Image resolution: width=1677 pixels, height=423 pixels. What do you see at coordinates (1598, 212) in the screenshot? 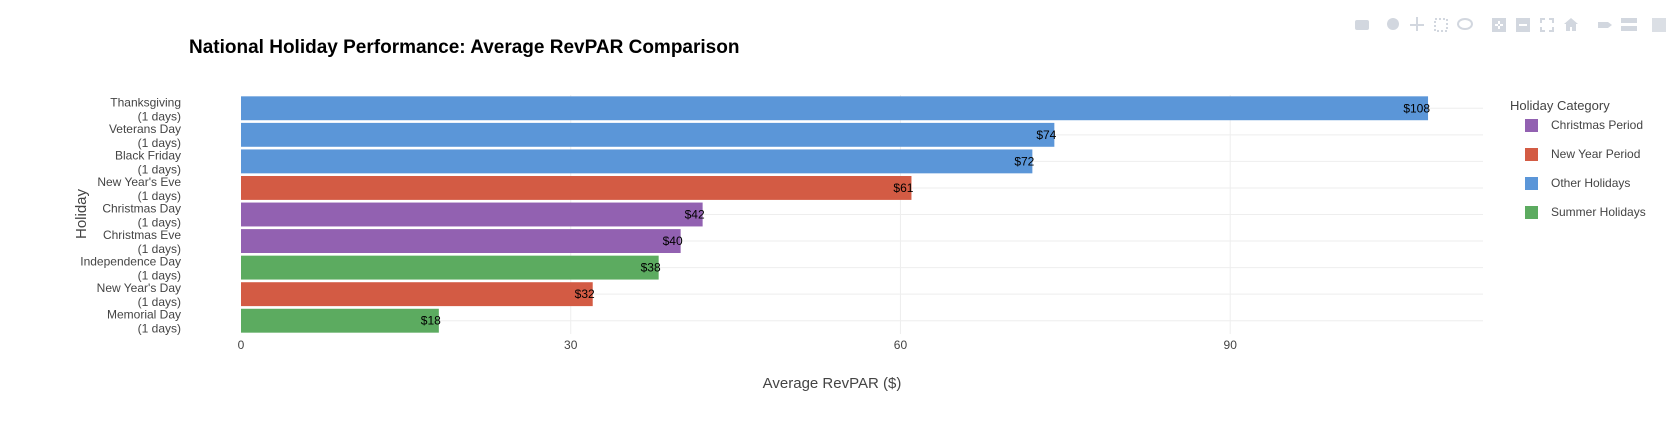
I see `legend-entry-3: Summer Holidays` at bounding box center [1598, 212].